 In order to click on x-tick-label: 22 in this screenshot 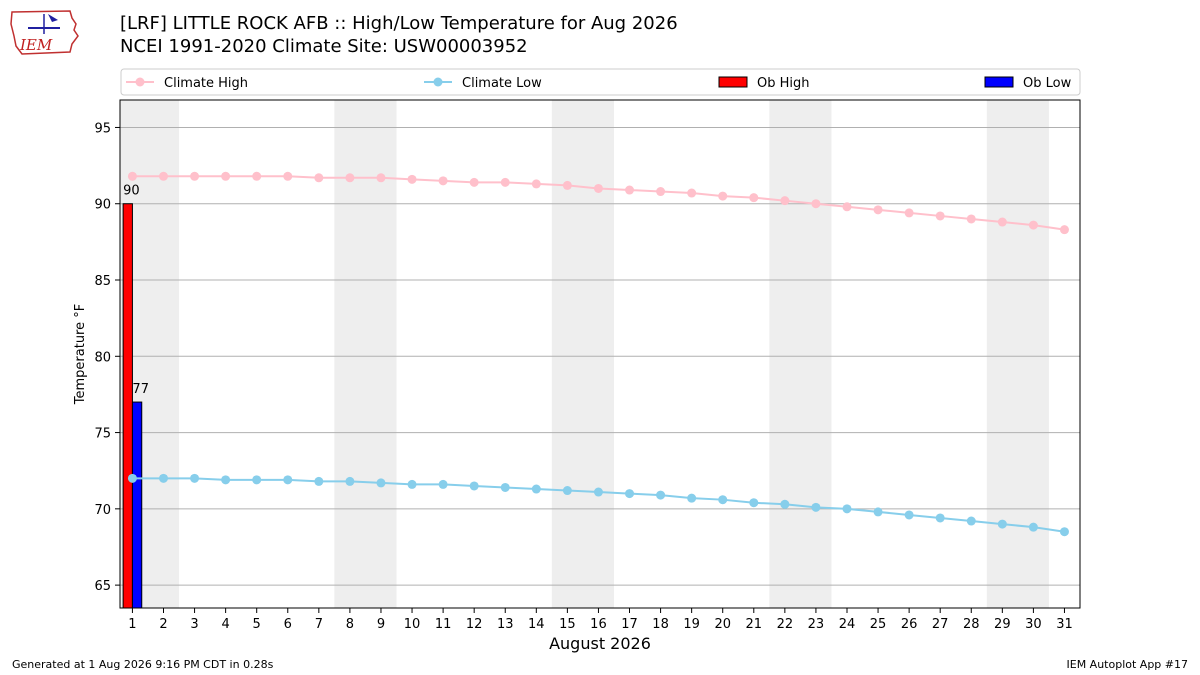, I will do `click(785, 624)`.